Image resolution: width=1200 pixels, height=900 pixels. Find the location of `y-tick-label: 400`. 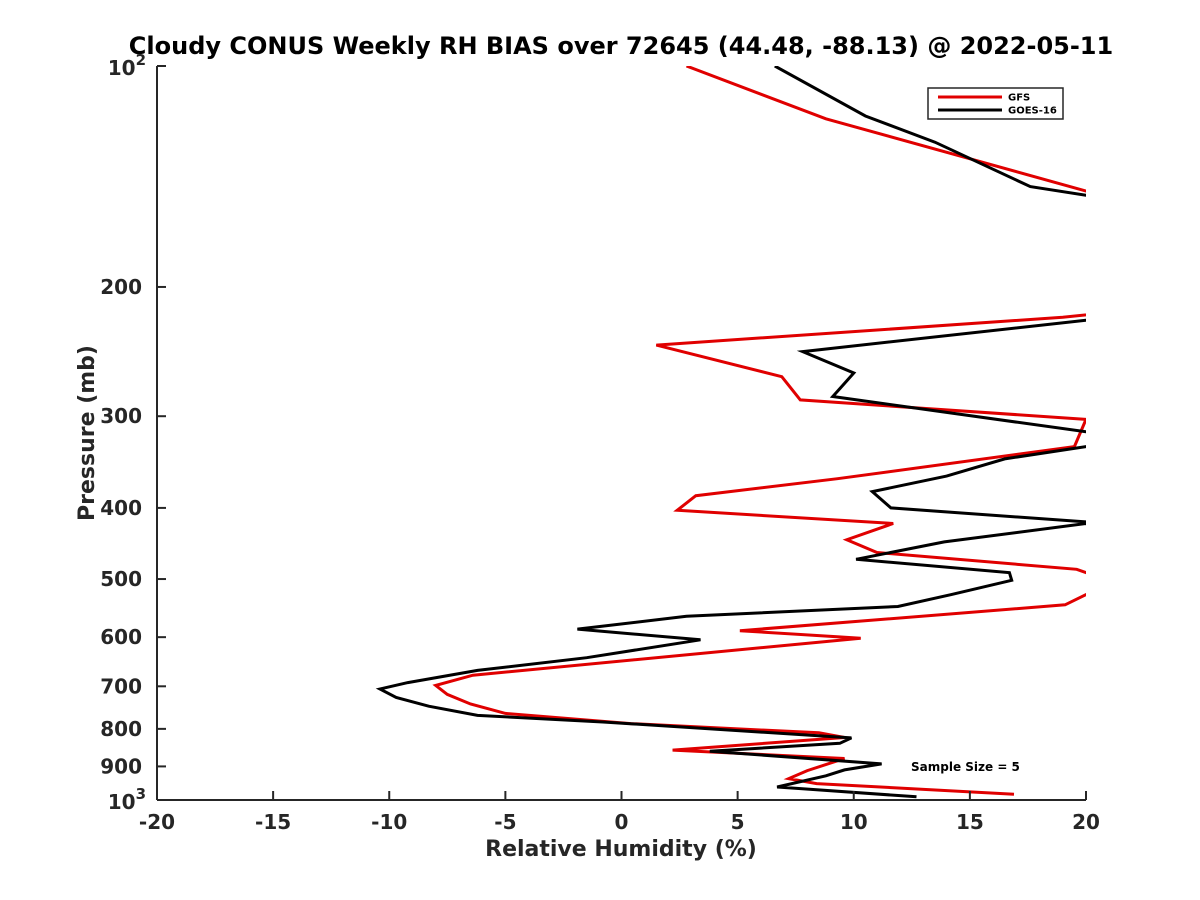

y-tick-label: 400 is located at coordinates (121, 508).